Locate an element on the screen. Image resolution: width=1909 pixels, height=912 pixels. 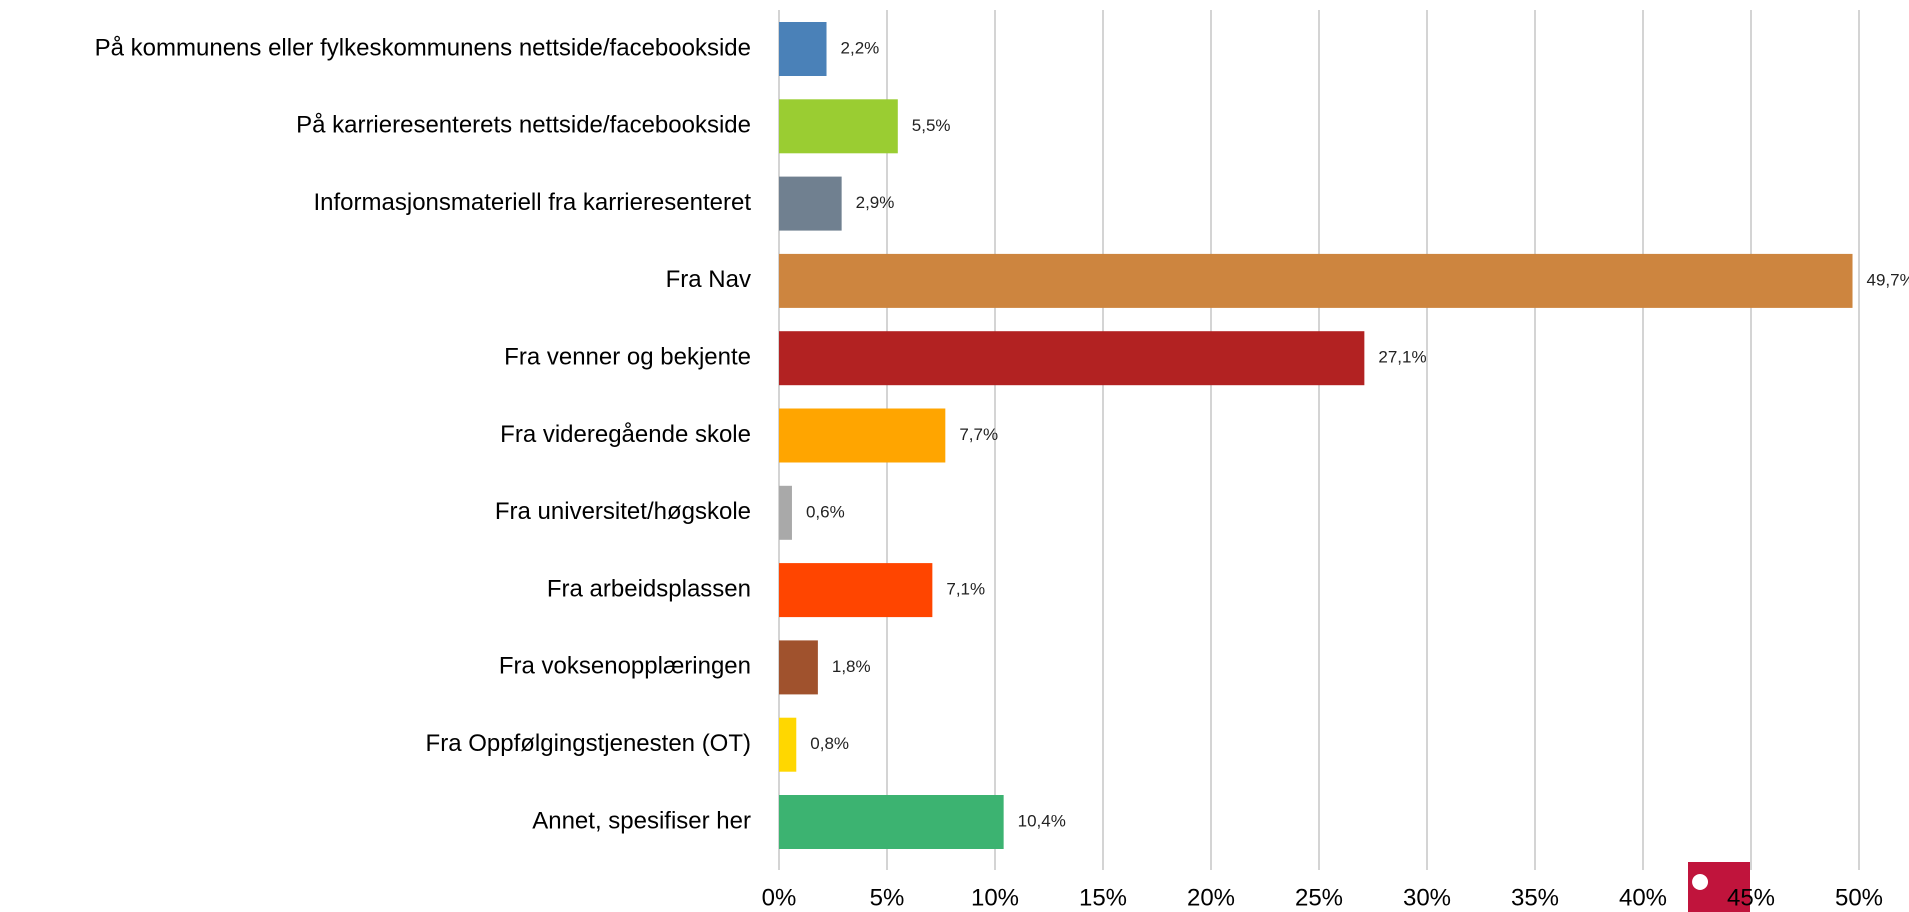
logo is located at coordinates (1719, 887).